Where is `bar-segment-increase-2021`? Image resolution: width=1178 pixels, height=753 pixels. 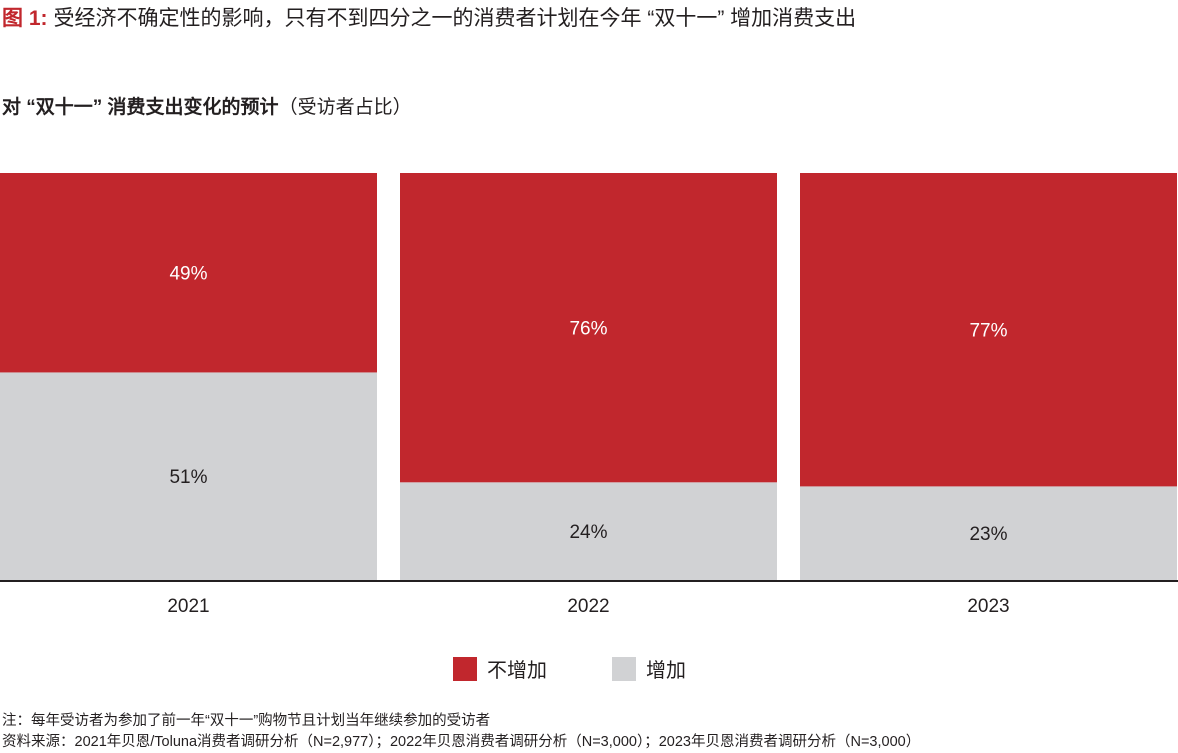 bar-segment-increase-2021 is located at coordinates (188, 476).